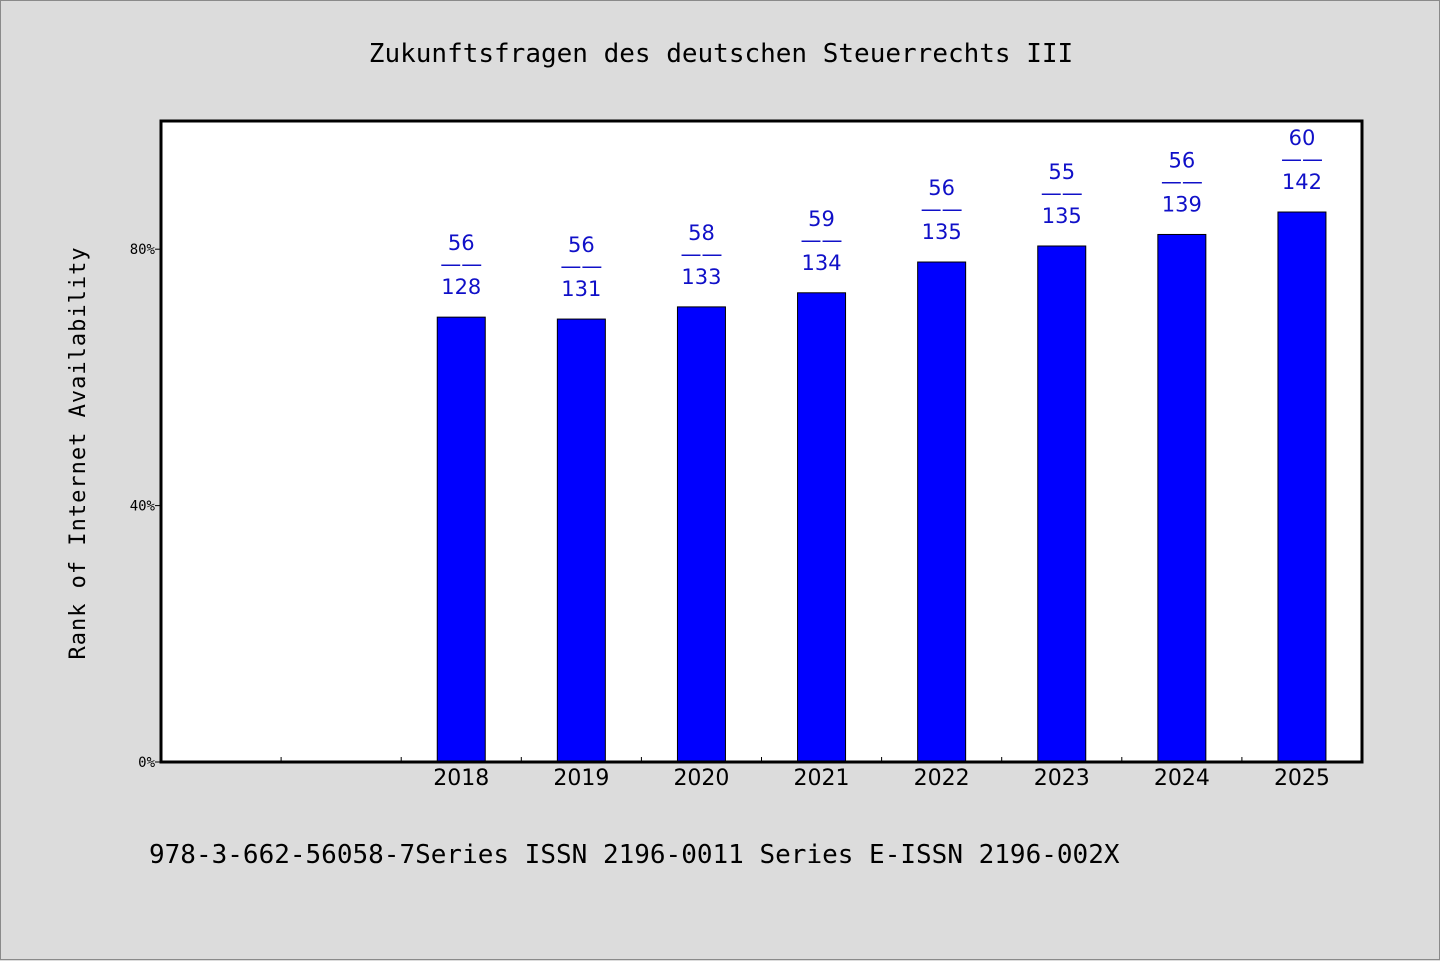 The width and height of the screenshot is (1440, 961). Describe the element at coordinates (701, 534) in the screenshot. I see `bar-2020` at that location.